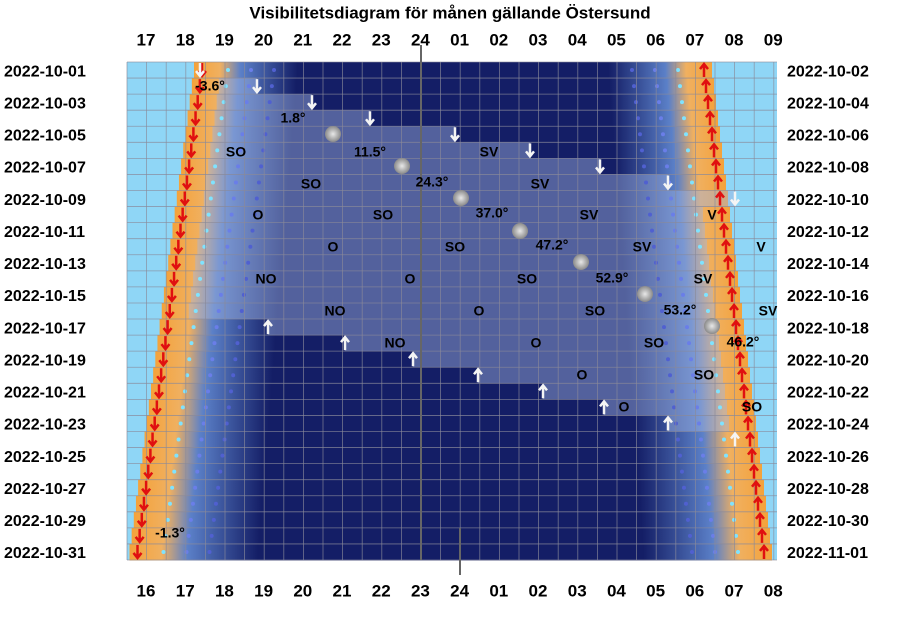 Image resolution: width=900 pixels, height=627 pixels. What do you see at coordinates (381, 590) in the screenshot?
I see `bottom-hour-label: 22` at bounding box center [381, 590].